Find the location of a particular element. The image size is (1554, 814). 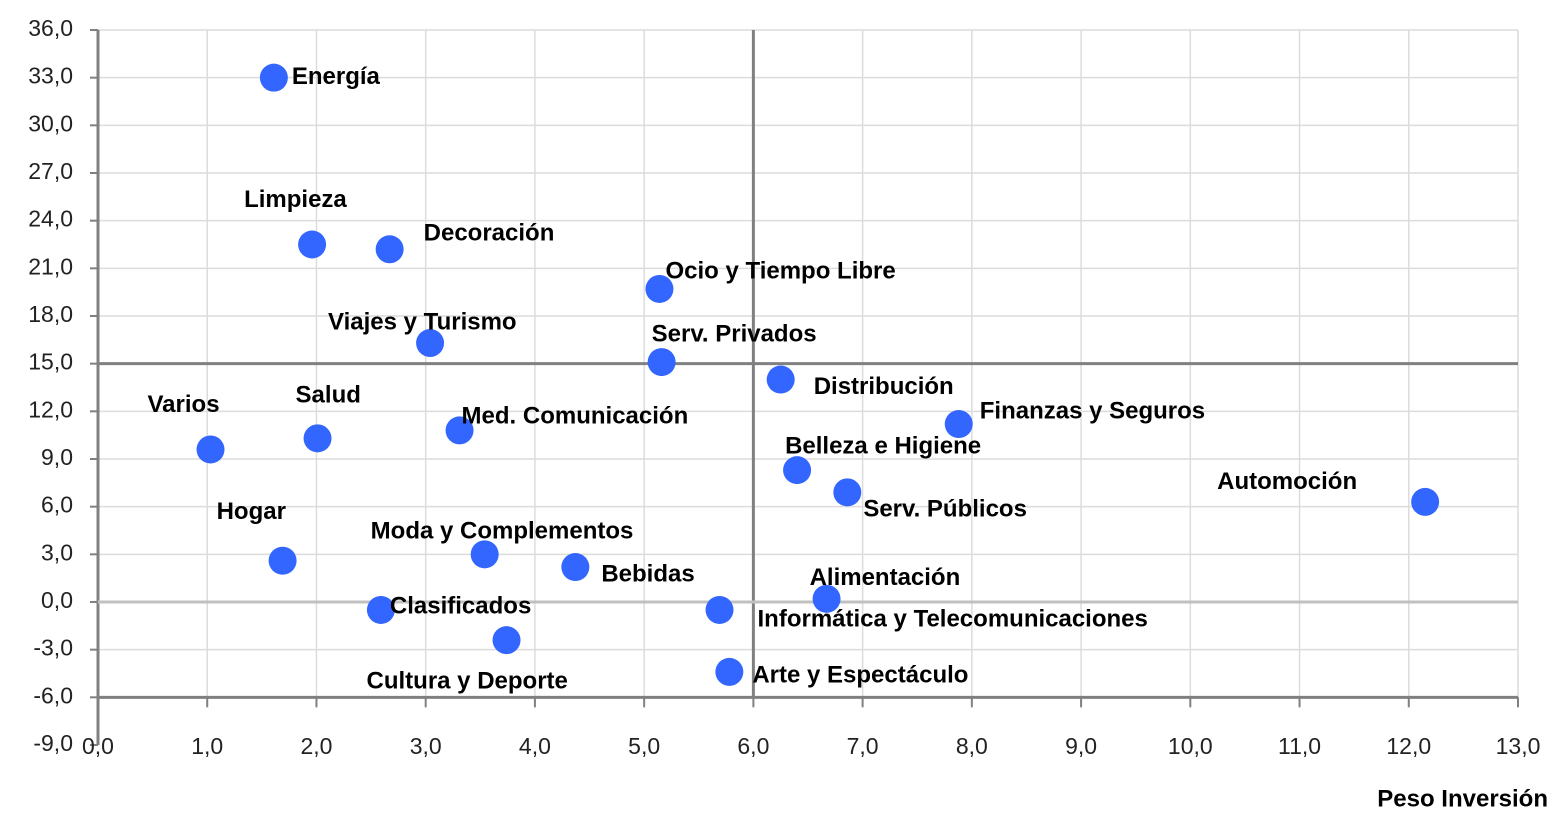

y-tick-label: 15,0 is located at coordinates (50, 362).